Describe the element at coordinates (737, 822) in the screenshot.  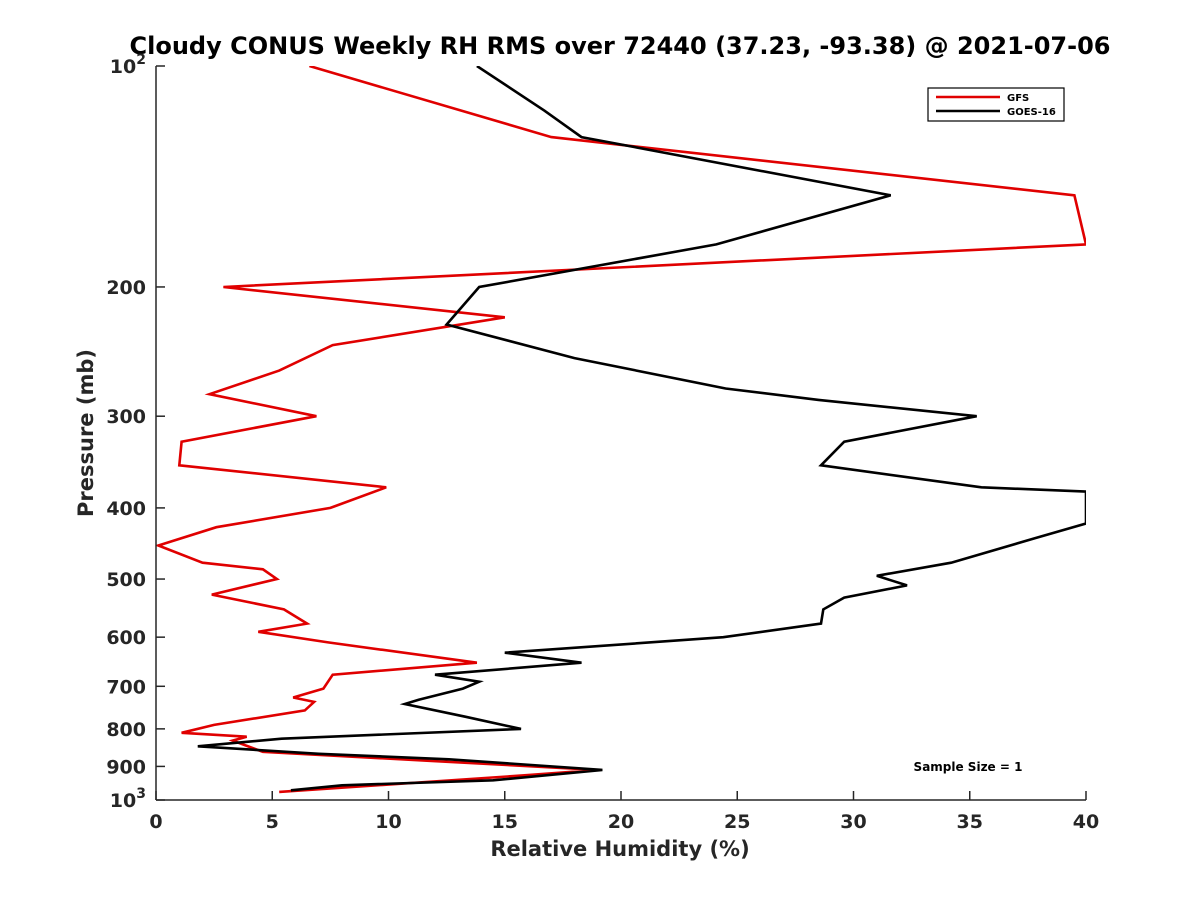
I see `x-tick-label: 25` at that location.